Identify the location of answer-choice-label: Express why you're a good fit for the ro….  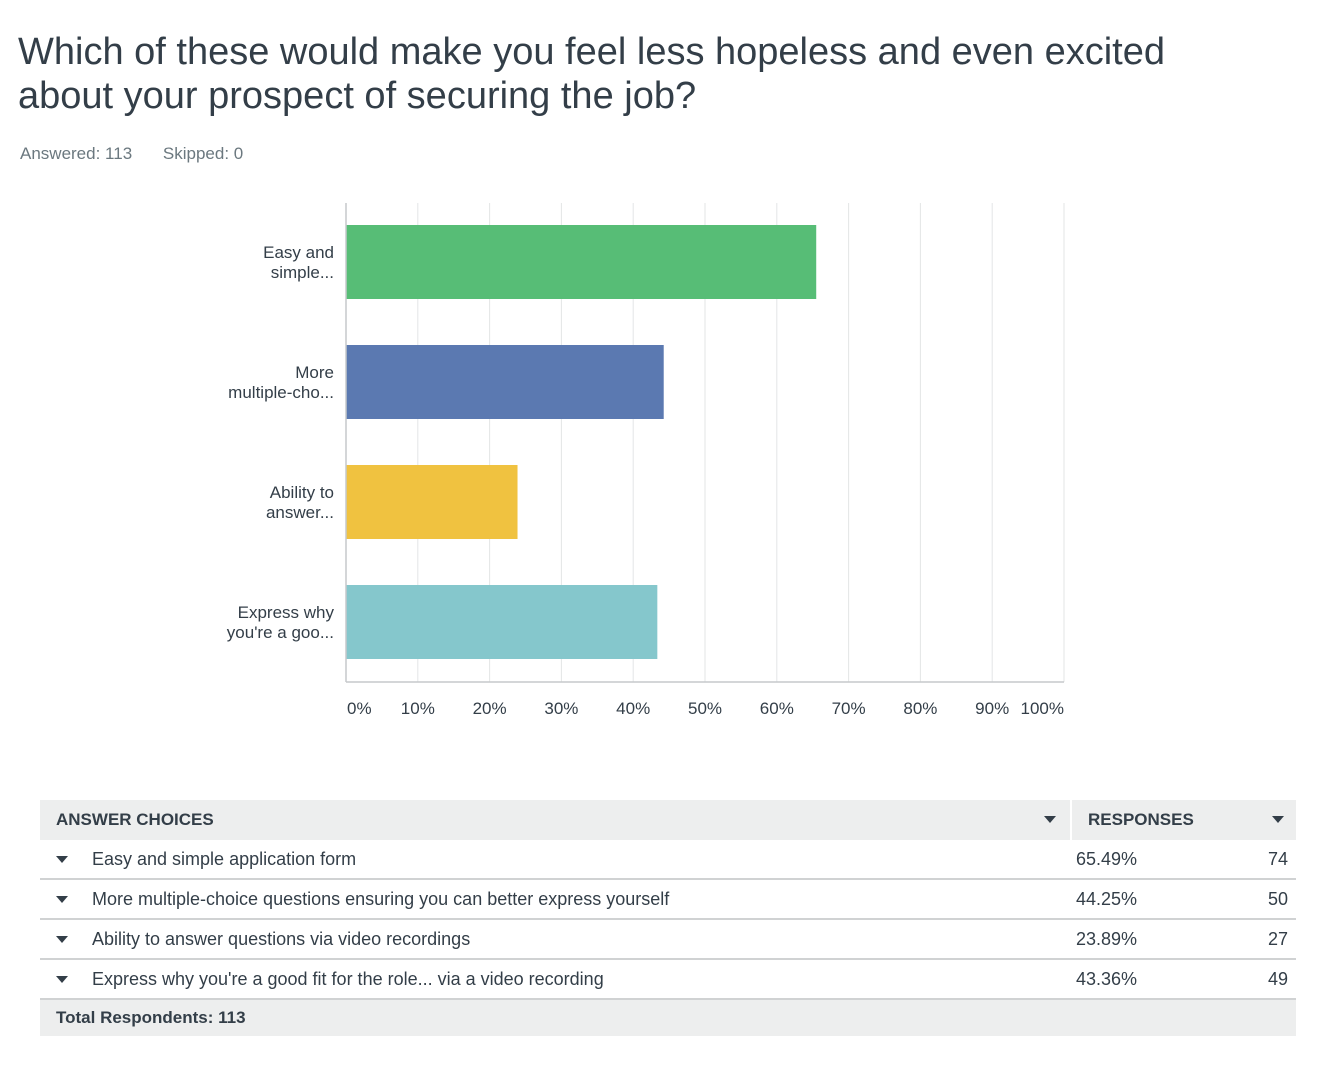
(348, 978).